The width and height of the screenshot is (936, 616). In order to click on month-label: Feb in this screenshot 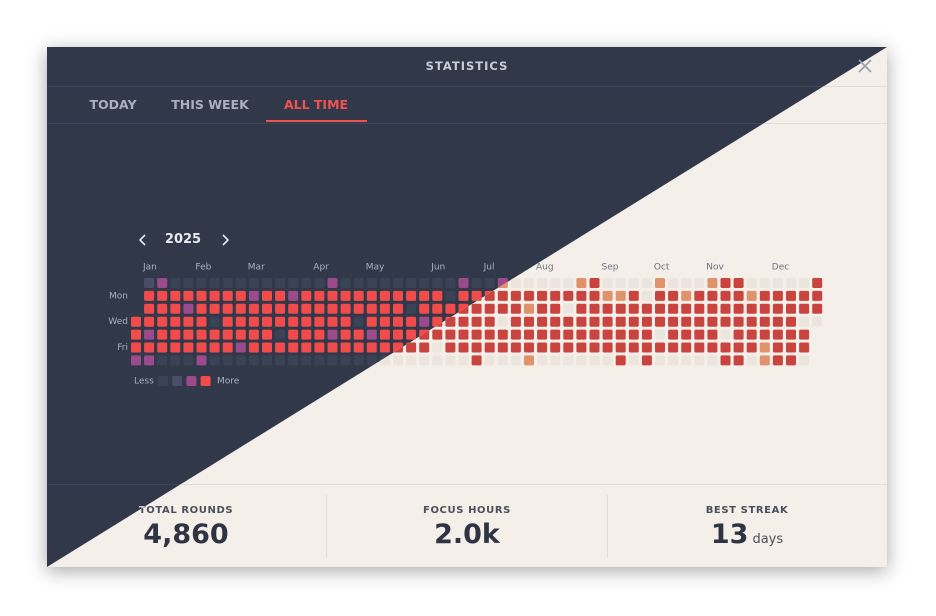, I will do `click(203, 268)`.